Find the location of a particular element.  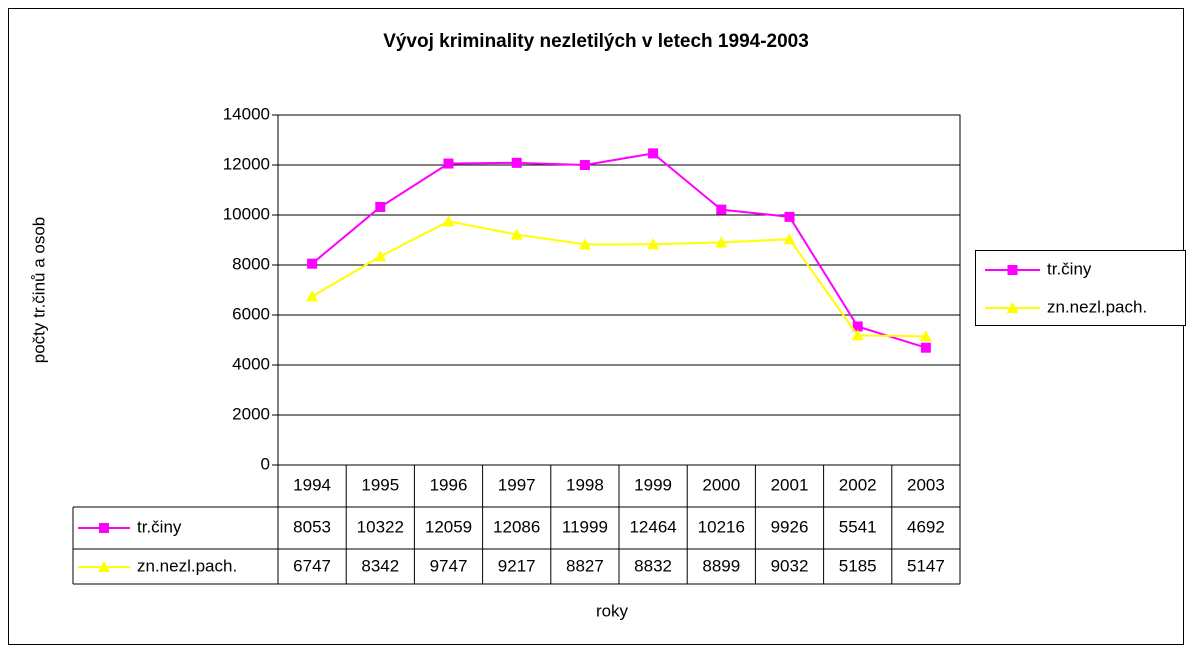

legend-label: zn.nezl.pach. is located at coordinates (1097, 306).